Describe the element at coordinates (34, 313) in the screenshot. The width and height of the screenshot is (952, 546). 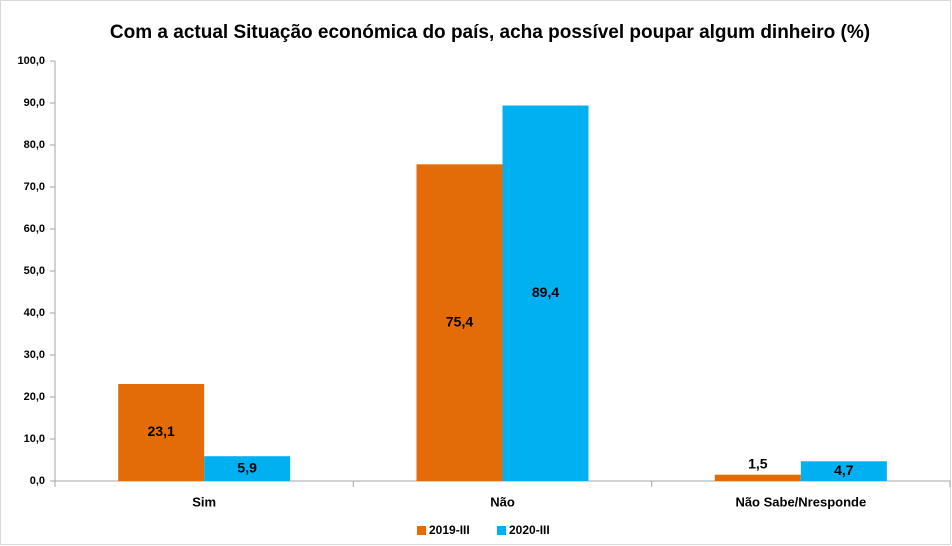
I see `y-tick-label: 40,0` at that location.